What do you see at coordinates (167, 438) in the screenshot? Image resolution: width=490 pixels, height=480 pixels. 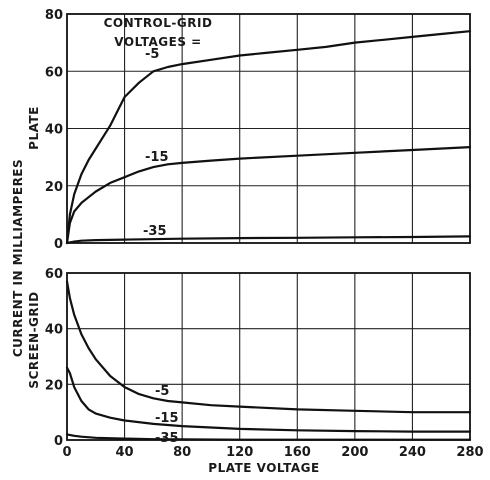 I see `screen-grid-series-label: -35` at bounding box center [167, 438].